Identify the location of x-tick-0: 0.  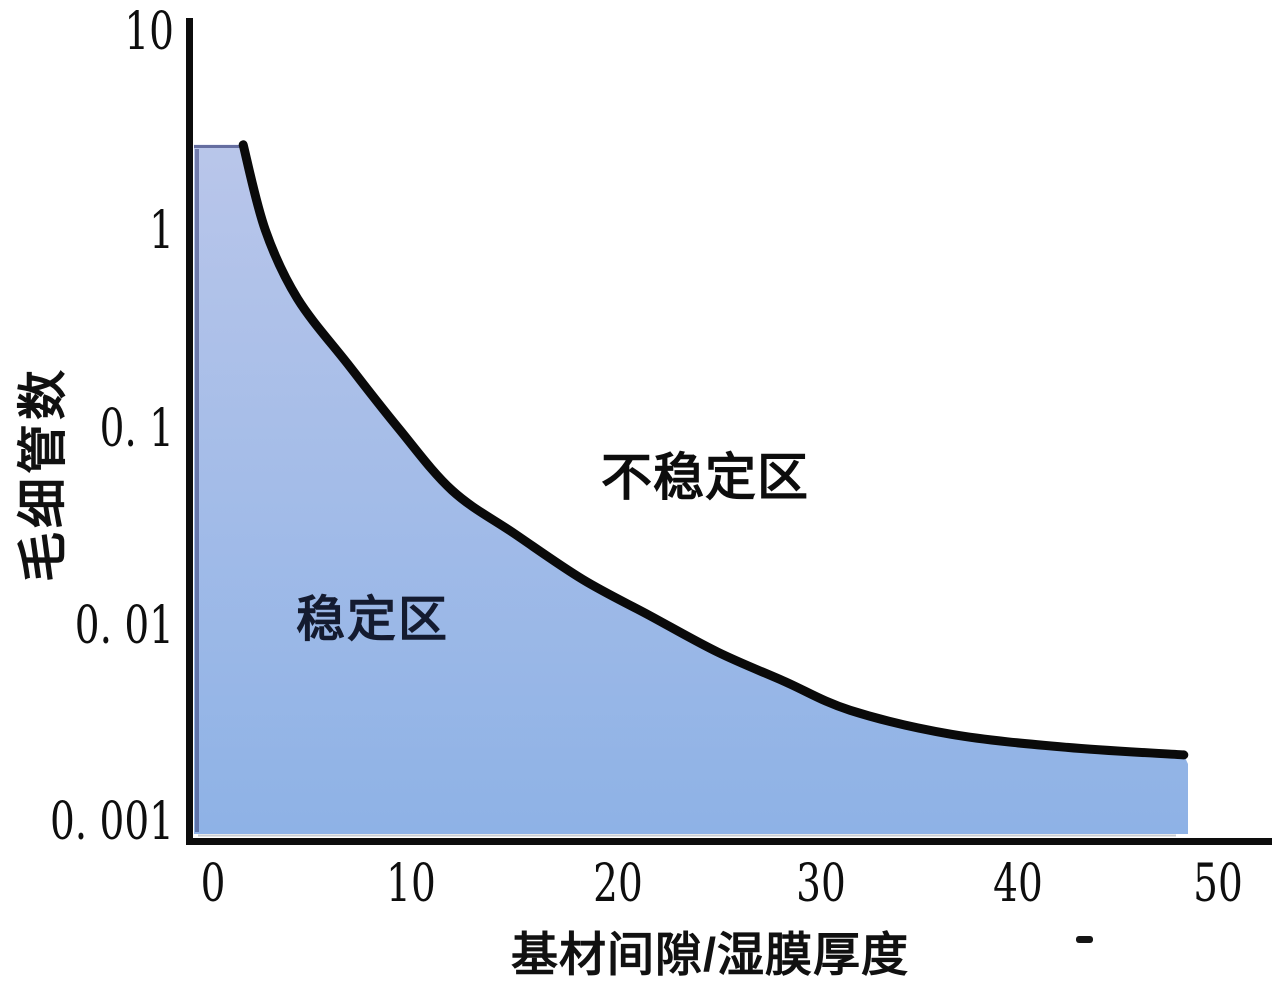
(213, 884).